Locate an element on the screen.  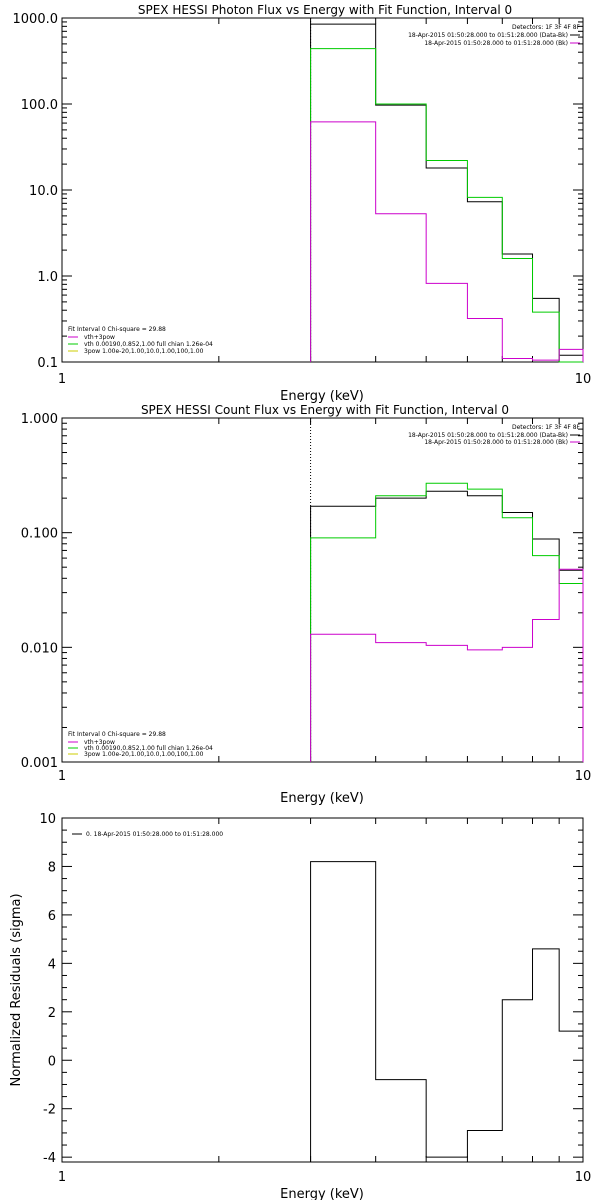
y-tick-label: 10.0 is located at coordinates (43, 191).